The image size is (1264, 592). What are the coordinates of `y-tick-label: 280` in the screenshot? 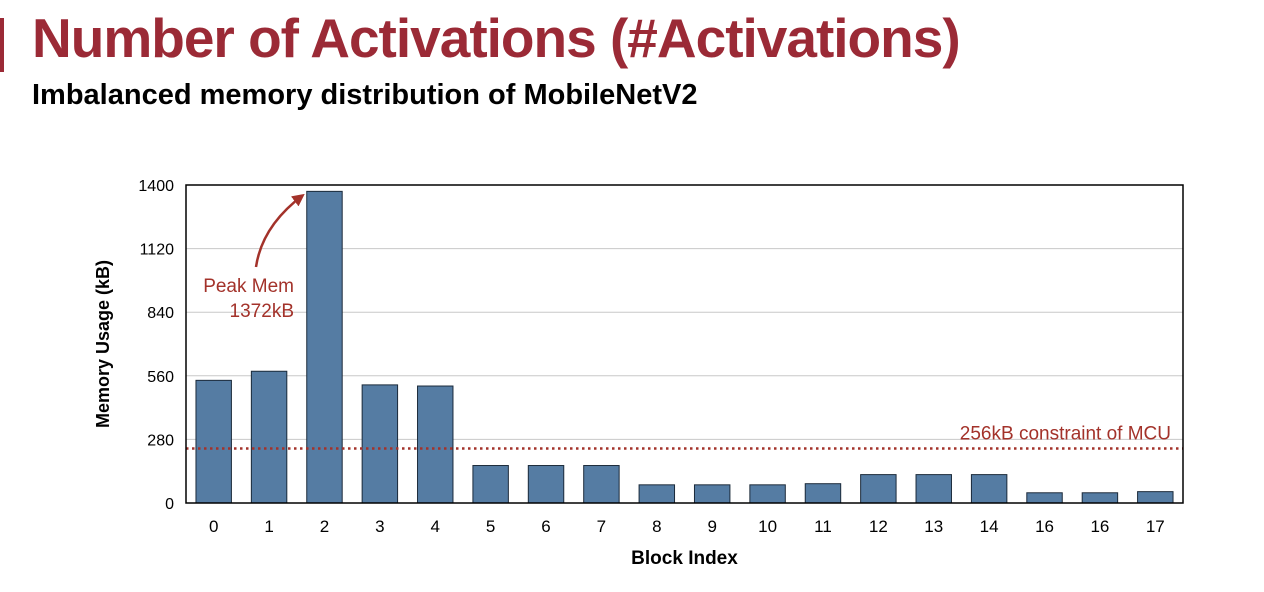 It's located at (160, 440).